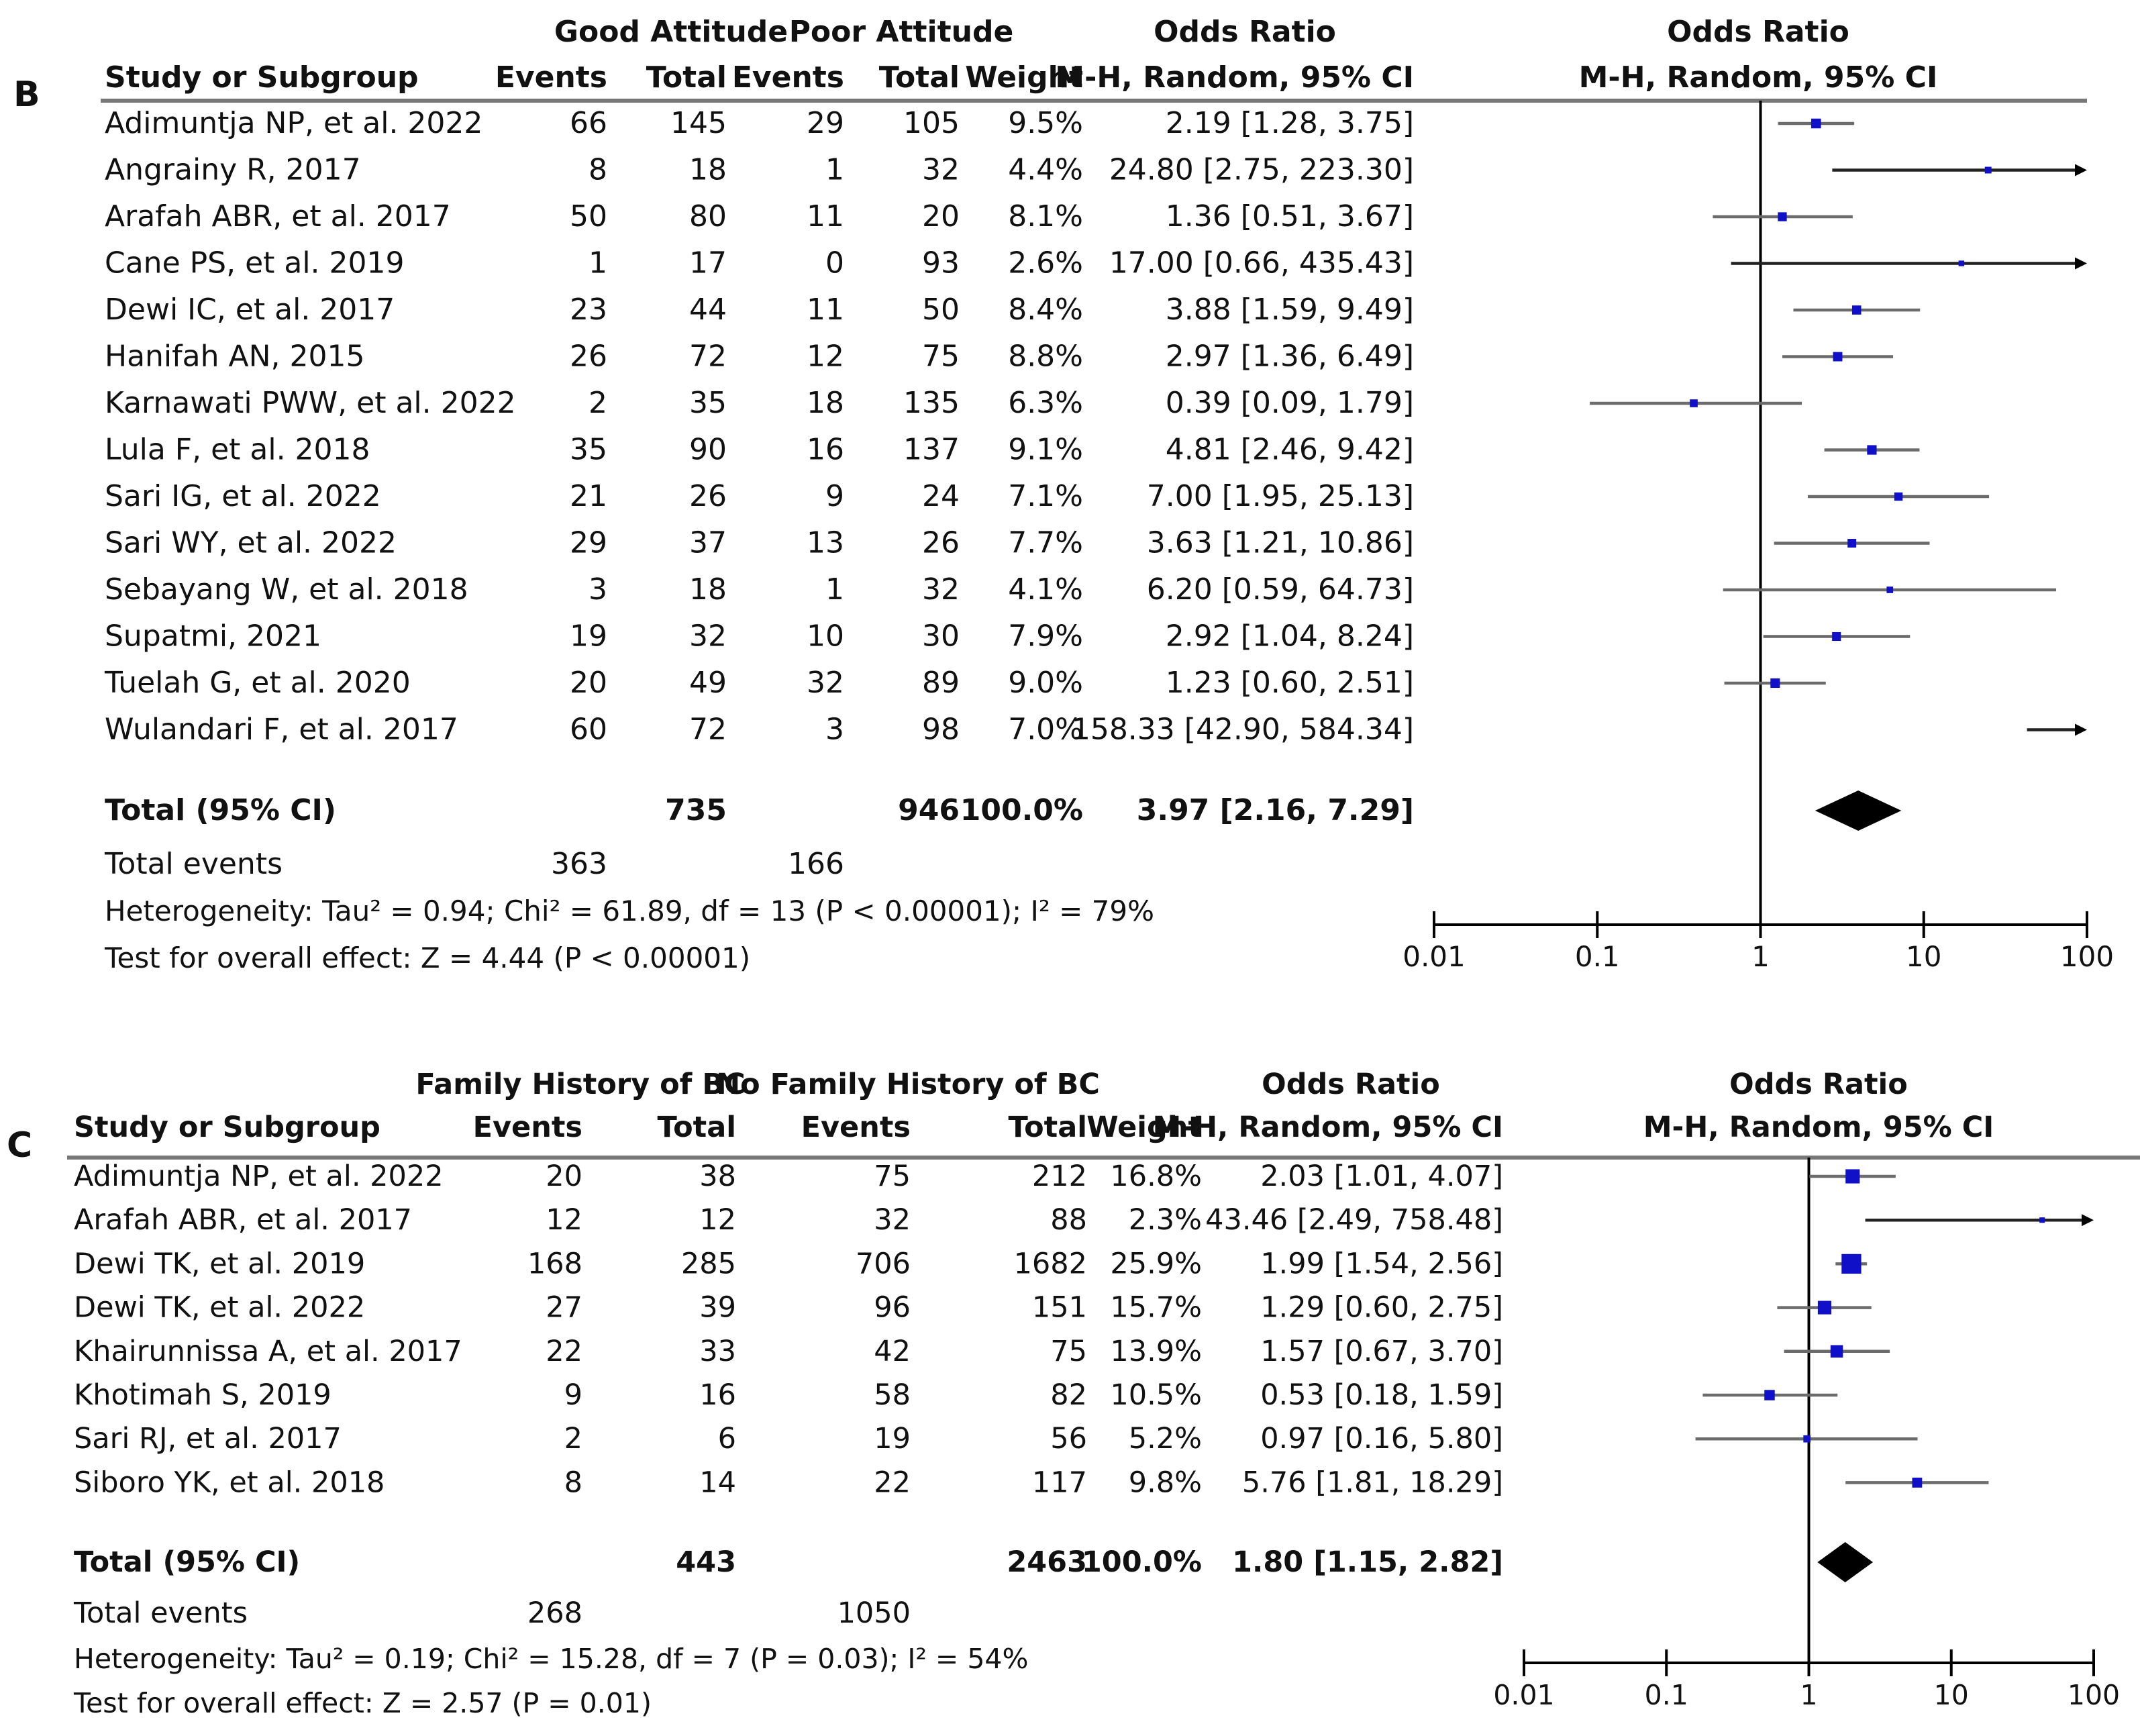 This screenshot has height=1736, width=2140. Describe the element at coordinates (564, 1176) in the screenshot. I see `events-1-value: 20` at that location.